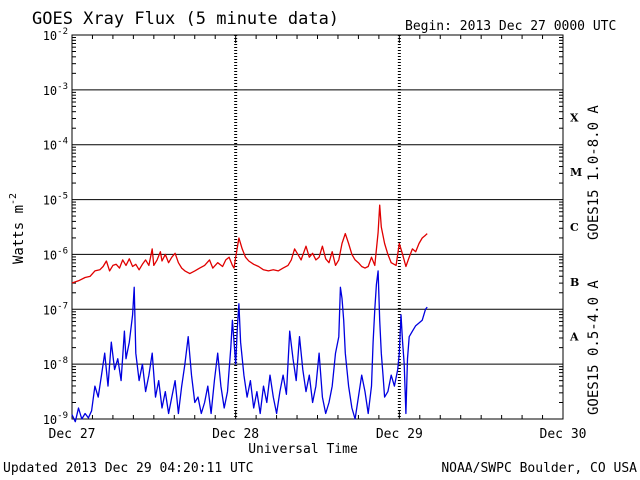 This screenshot has height=480, width=640. Describe the element at coordinates (510, 26) in the screenshot. I see `begin-label: Begin: 2013 Dec 27 0000 UTC` at that location.